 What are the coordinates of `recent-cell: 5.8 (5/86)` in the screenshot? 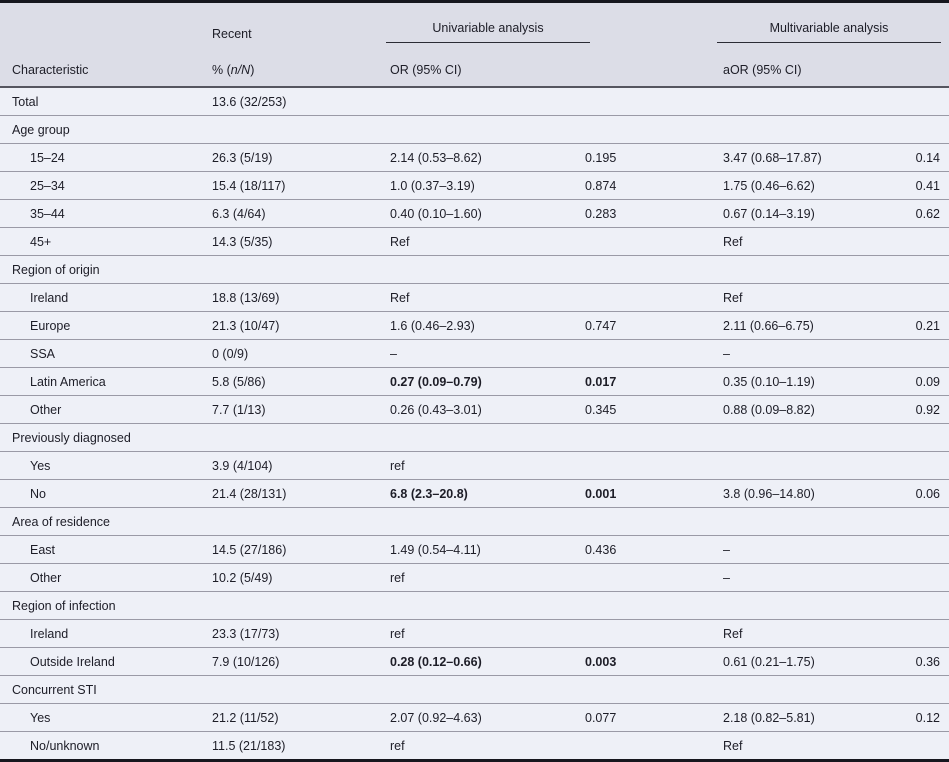 It's located at (289, 381).